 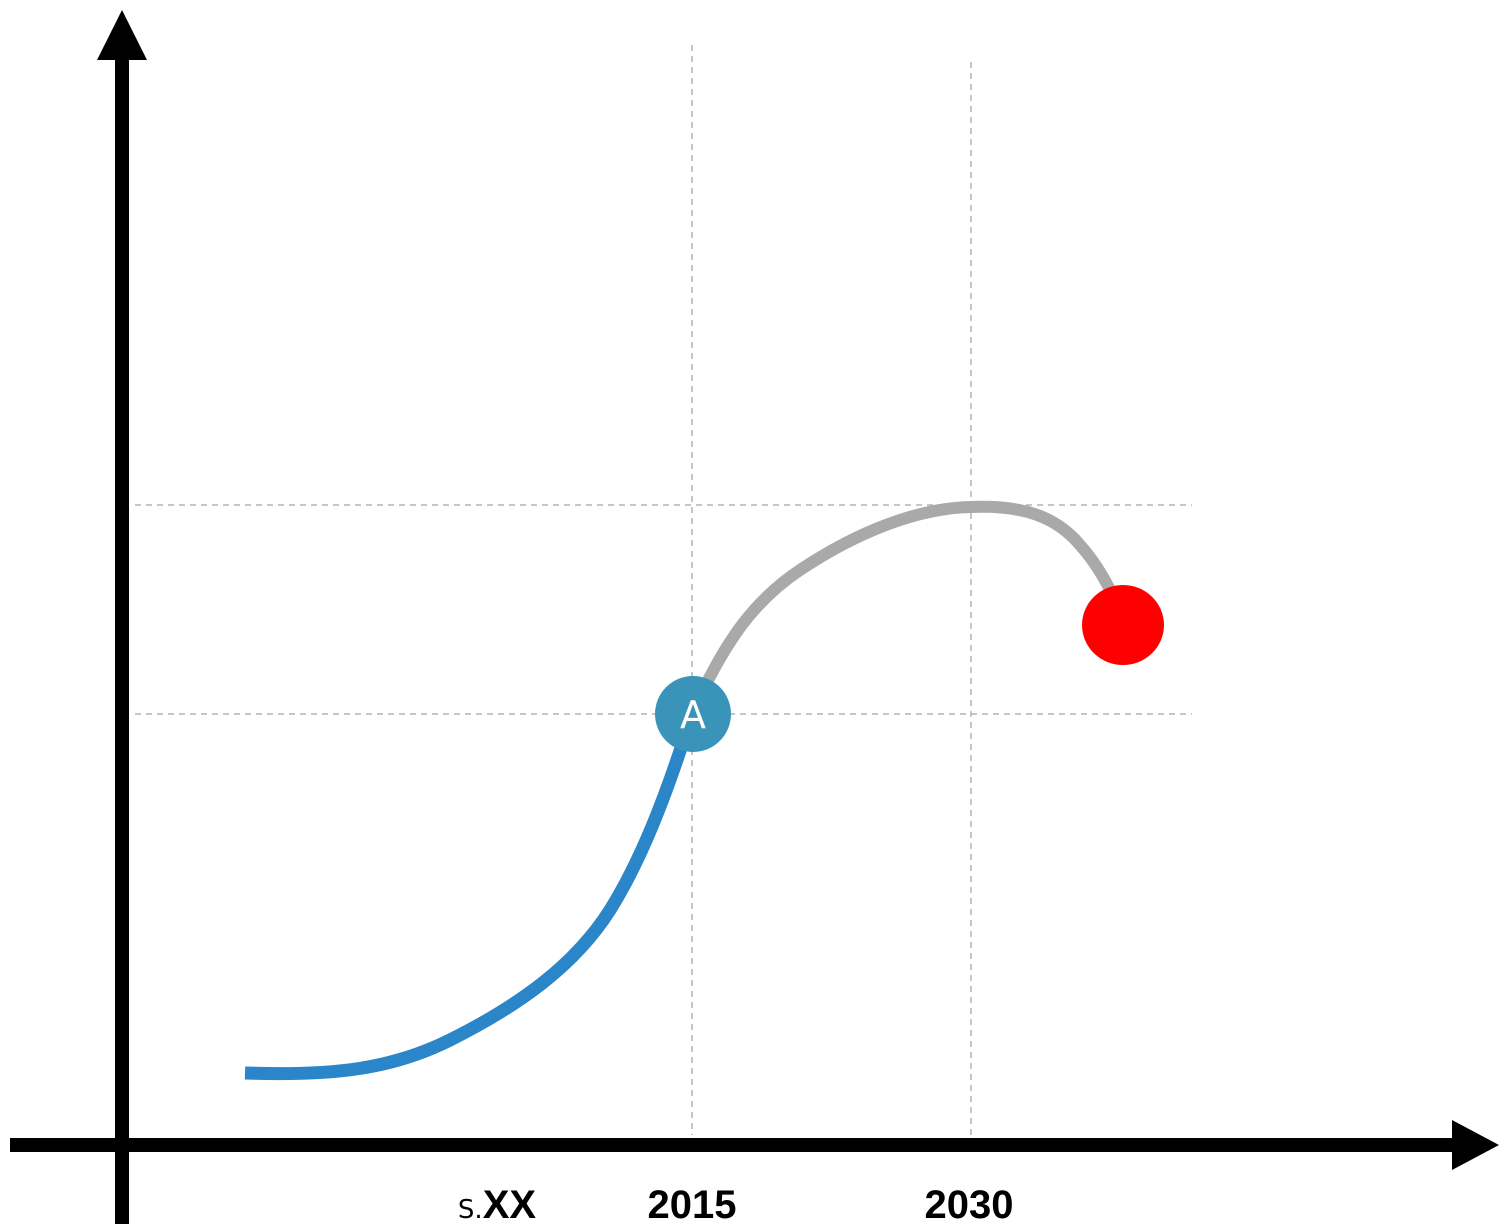 I want to click on point-a-label: A, so click(x=693, y=715).